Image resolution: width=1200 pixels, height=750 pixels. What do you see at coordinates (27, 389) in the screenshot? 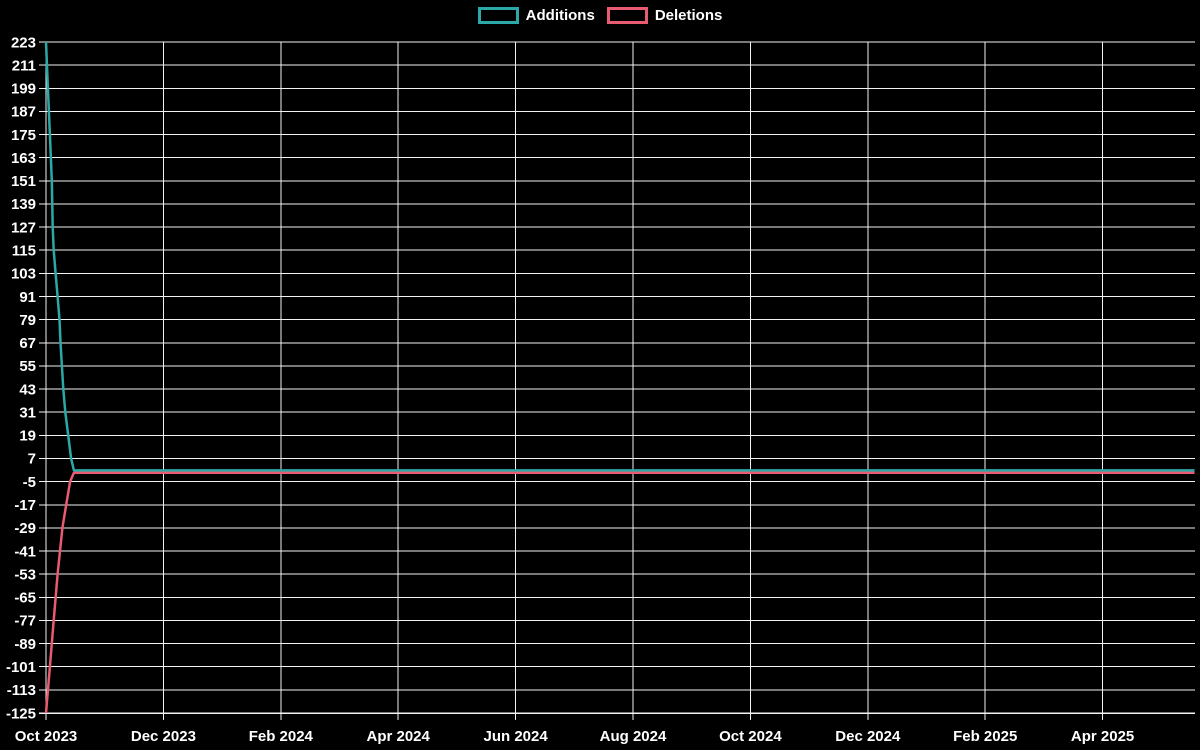
I see `y-tick-label: 43` at bounding box center [27, 389].